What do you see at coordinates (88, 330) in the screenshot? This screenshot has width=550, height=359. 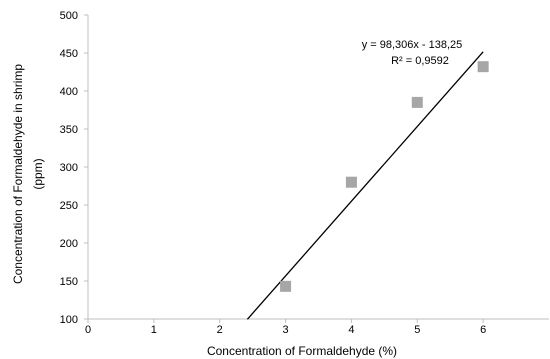 I see `x-tick-label: 0` at bounding box center [88, 330].